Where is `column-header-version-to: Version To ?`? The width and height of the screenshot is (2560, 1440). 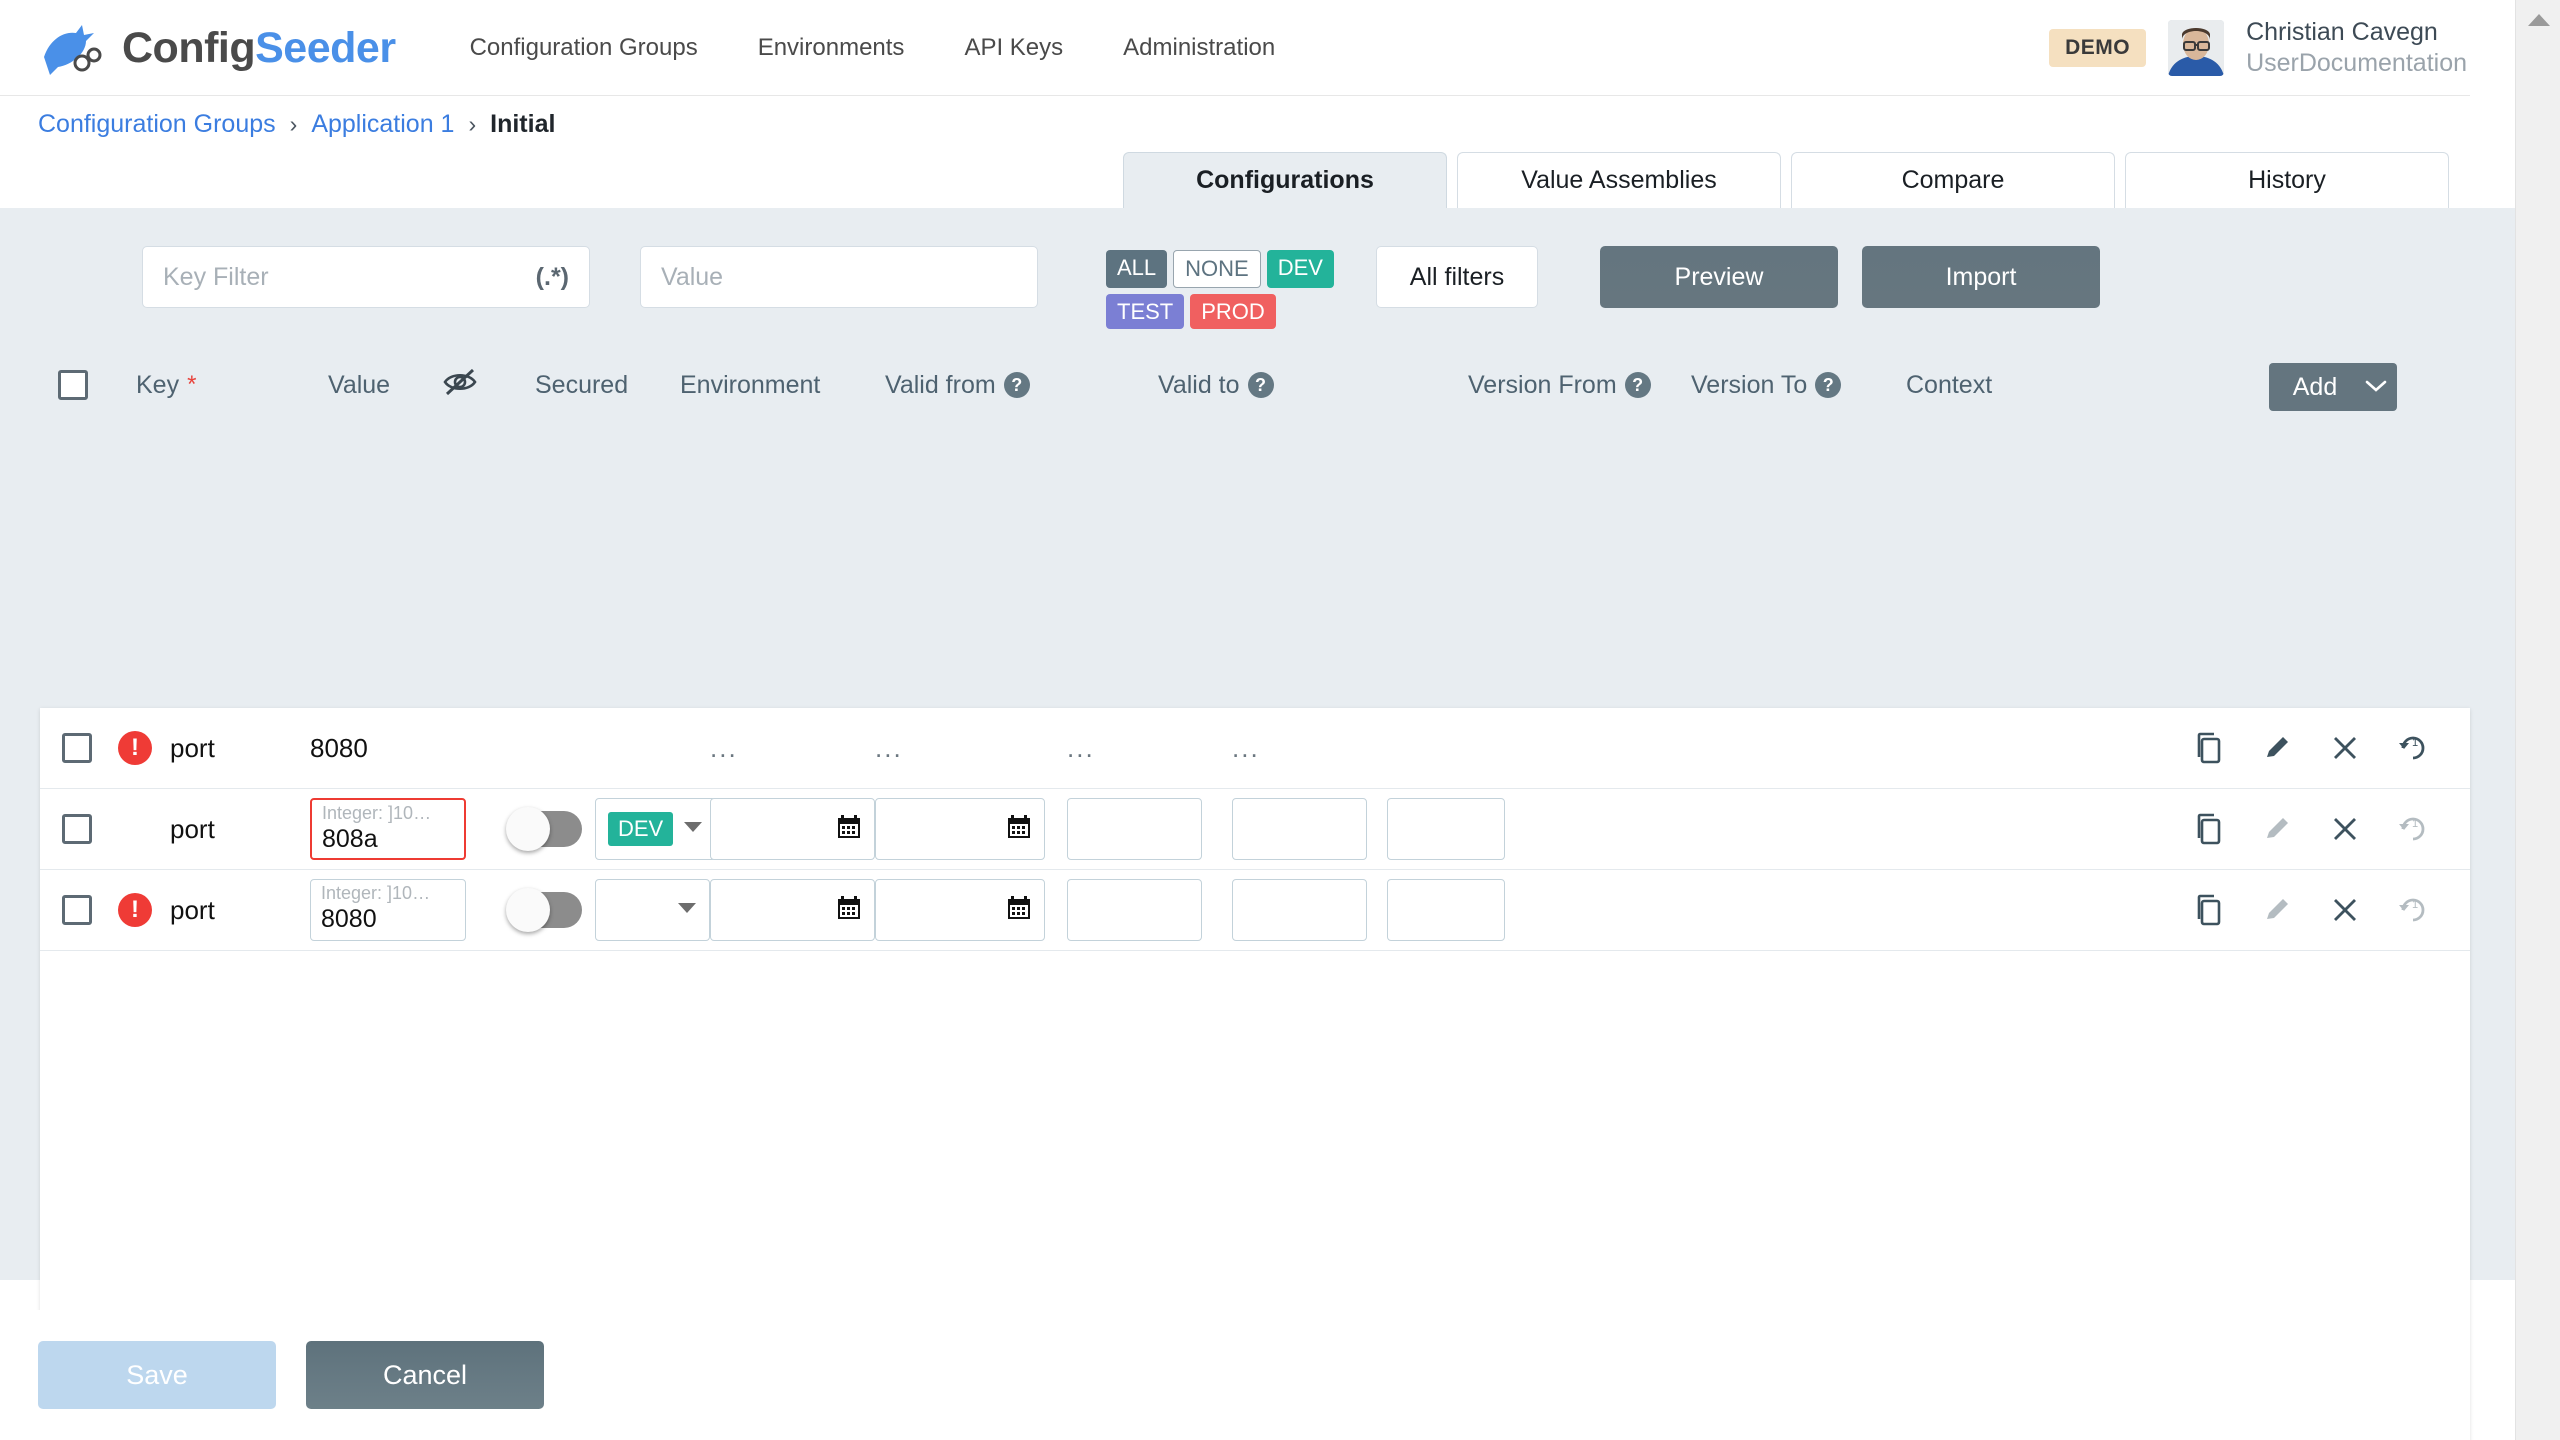
column-header-version-to: Version To ? is located at coordinates (1798, 385).